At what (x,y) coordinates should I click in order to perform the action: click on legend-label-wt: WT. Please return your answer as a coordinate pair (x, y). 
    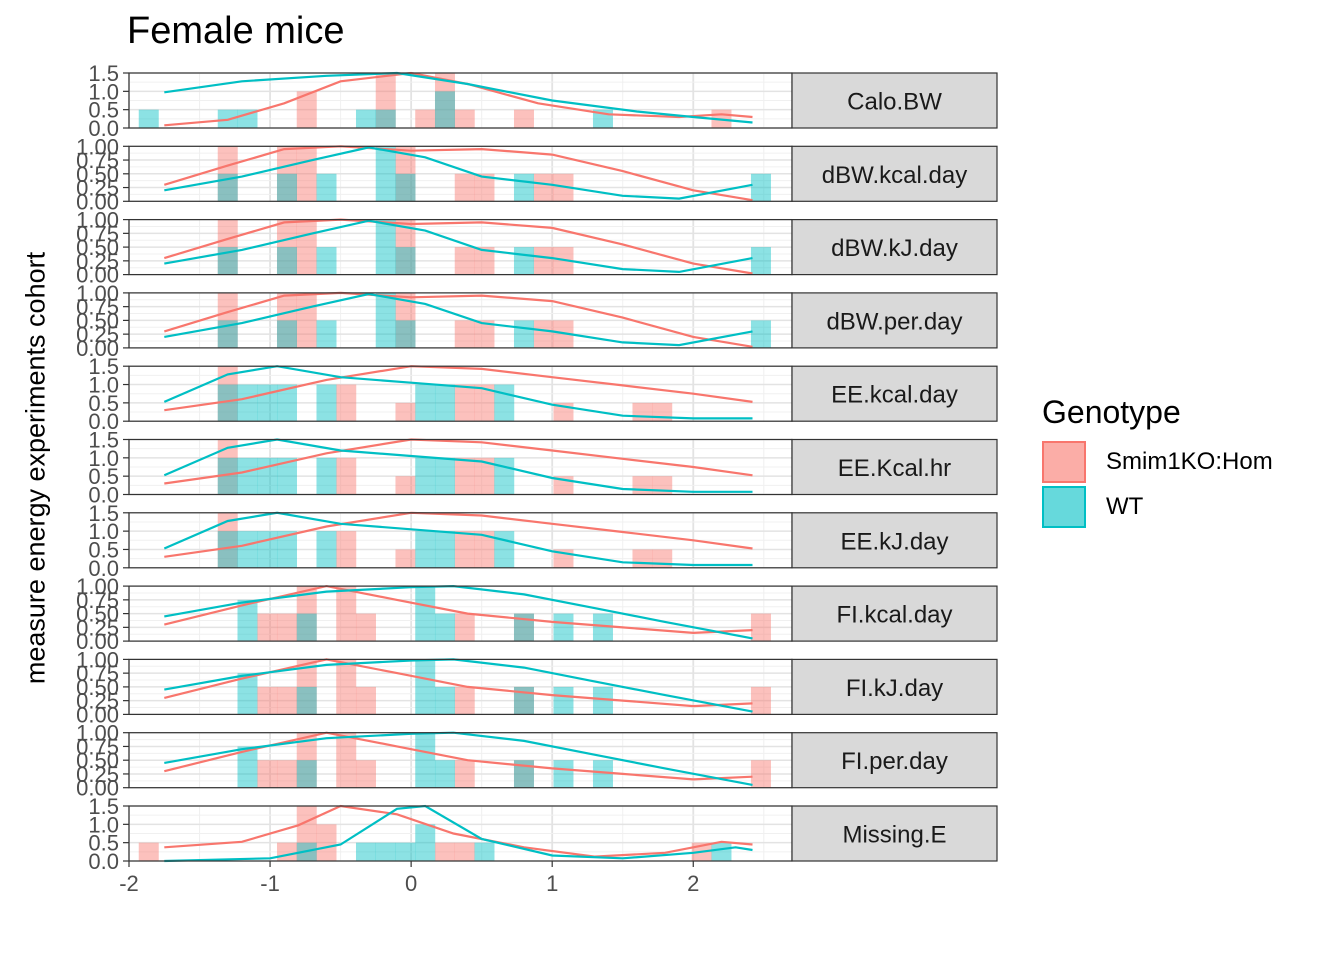
    Looking at the image, I should click on (1125, 506).